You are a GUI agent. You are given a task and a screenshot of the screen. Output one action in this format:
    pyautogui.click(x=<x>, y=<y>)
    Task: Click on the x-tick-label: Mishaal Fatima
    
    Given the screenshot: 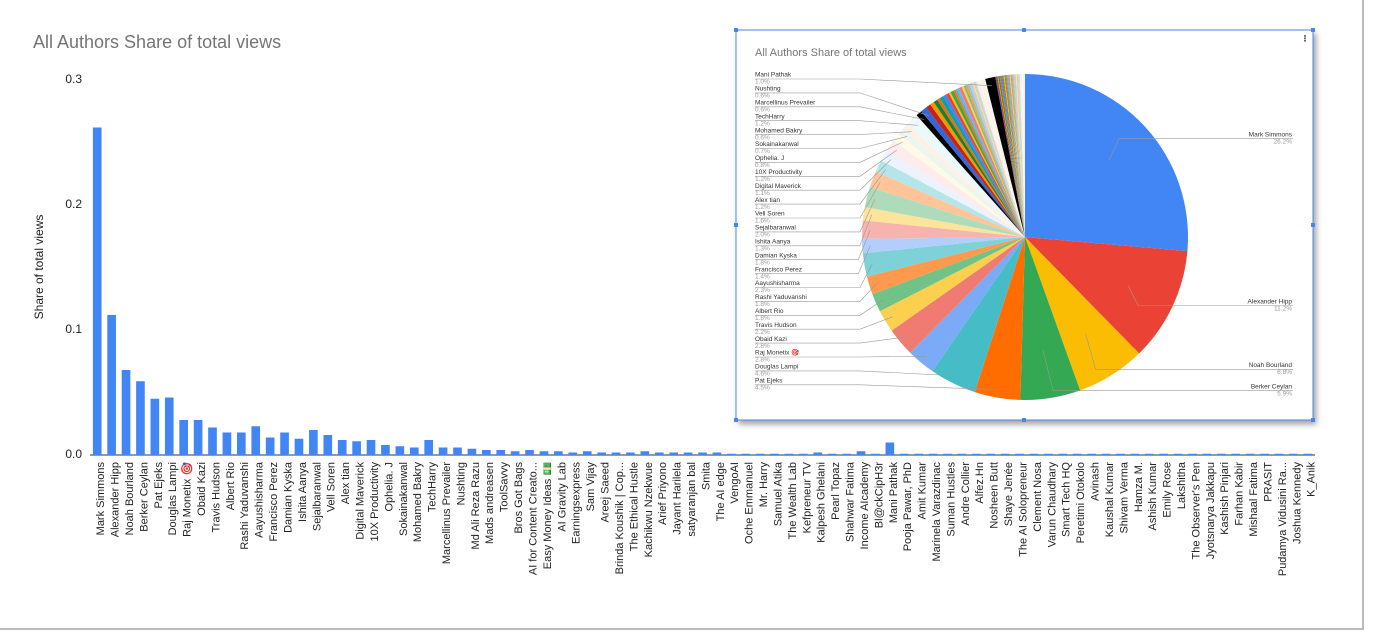 What is the action you would take?
    pyautogui.click(x=1254, y=498)
    